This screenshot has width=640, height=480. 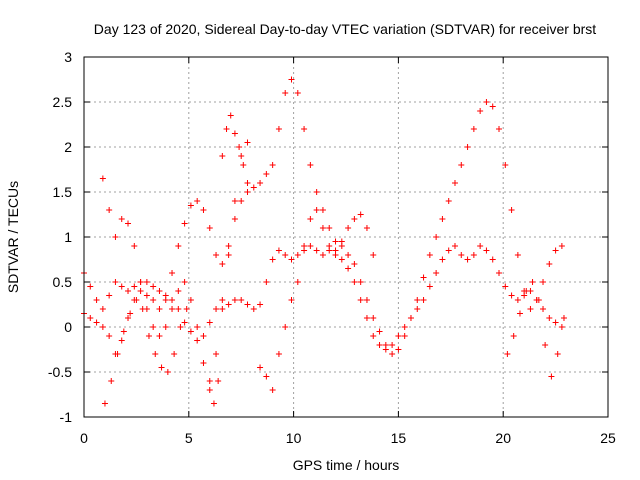 I want to click on y-tick-label: -1, so click(x=66, y=417).